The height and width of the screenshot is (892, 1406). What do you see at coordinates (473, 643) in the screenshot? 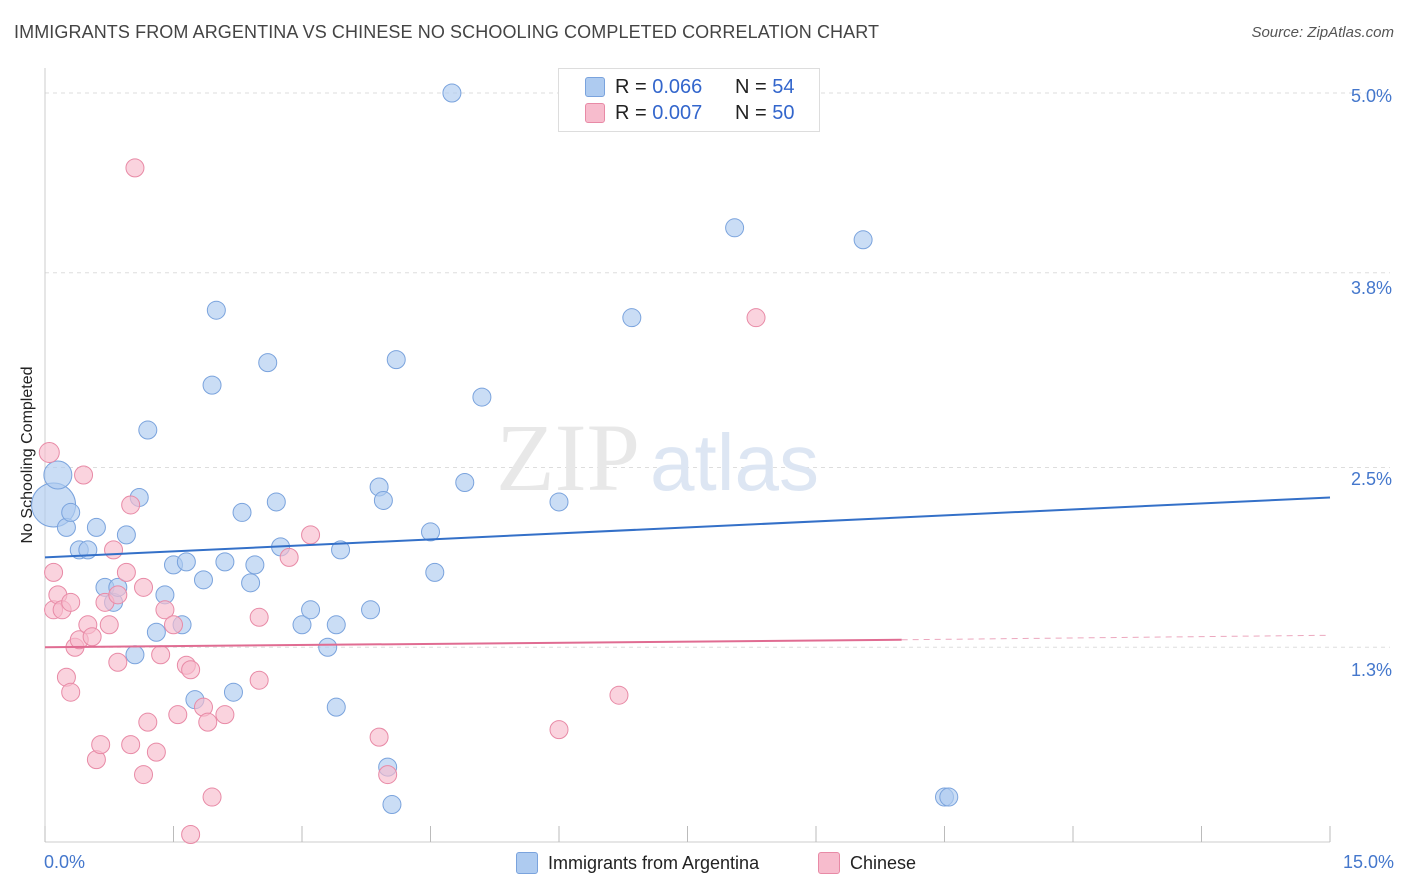
I see `chinese-trend-line` at bounding box center [473, 643].